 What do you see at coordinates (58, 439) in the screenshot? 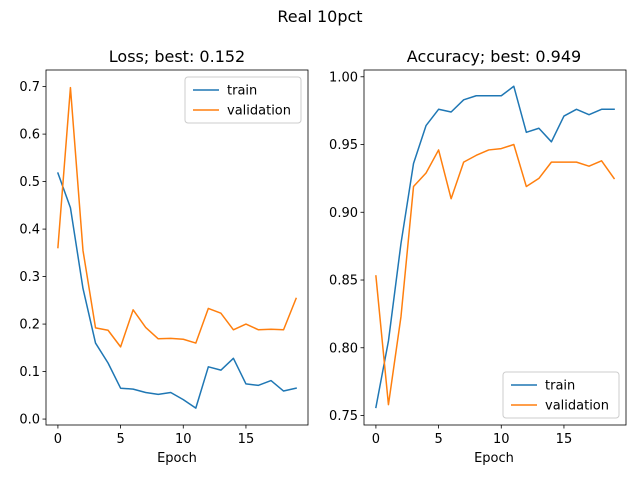
I see `loss-xtick-label: 0` at bounding box center [58, 439].